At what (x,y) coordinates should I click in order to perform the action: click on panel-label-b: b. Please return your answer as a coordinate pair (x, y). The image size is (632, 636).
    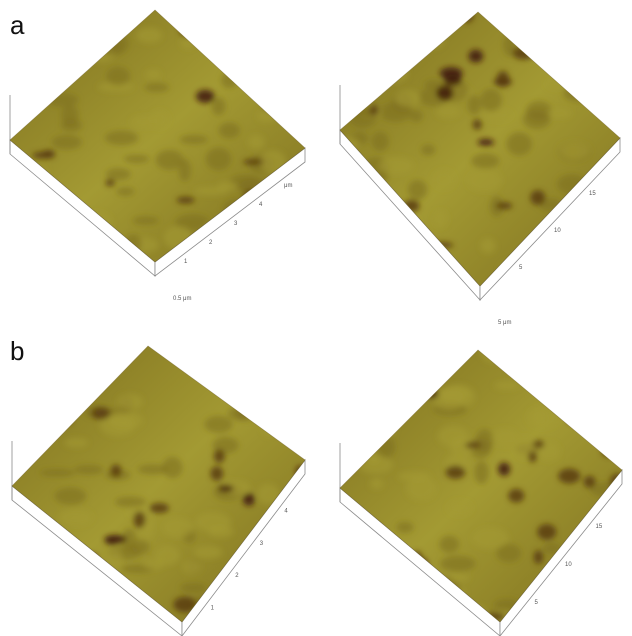
    Looking at the image, I should click on (17, 351).